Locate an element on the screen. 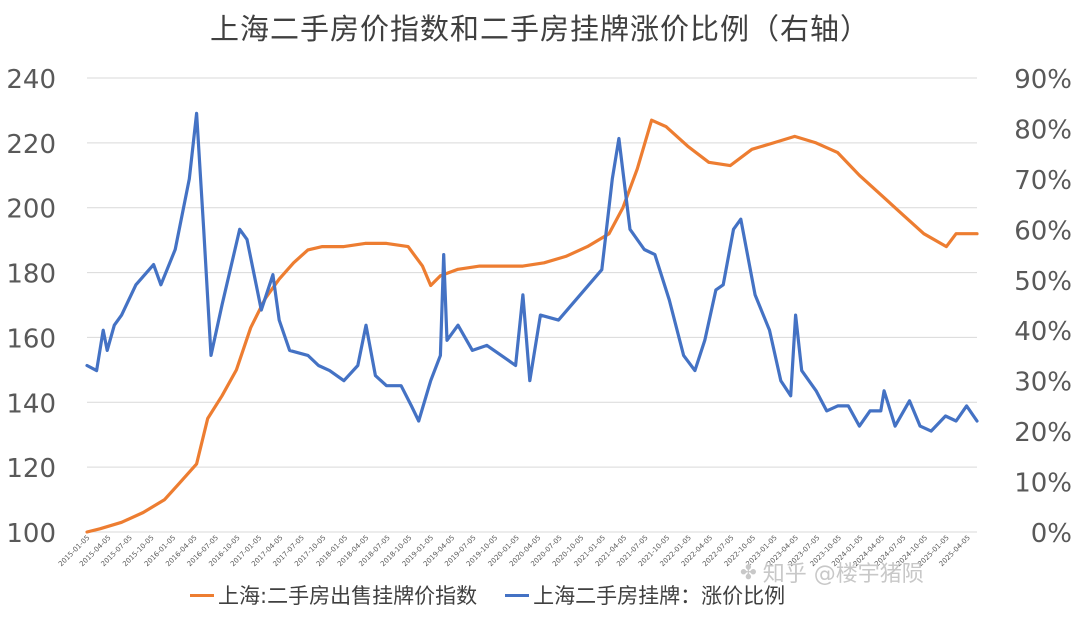 The width and height of the screenshot is (1080, 619). y2-tick-label: 40% is located at coordinates (1043, 332).